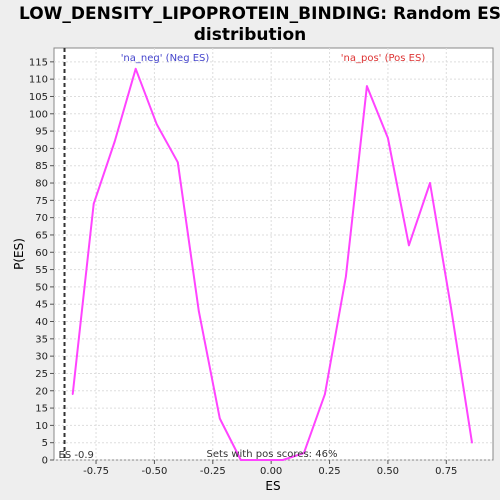 This screenshot has width=500, height=500. I want to click on y-tick-label: 80, so click(41, 184).